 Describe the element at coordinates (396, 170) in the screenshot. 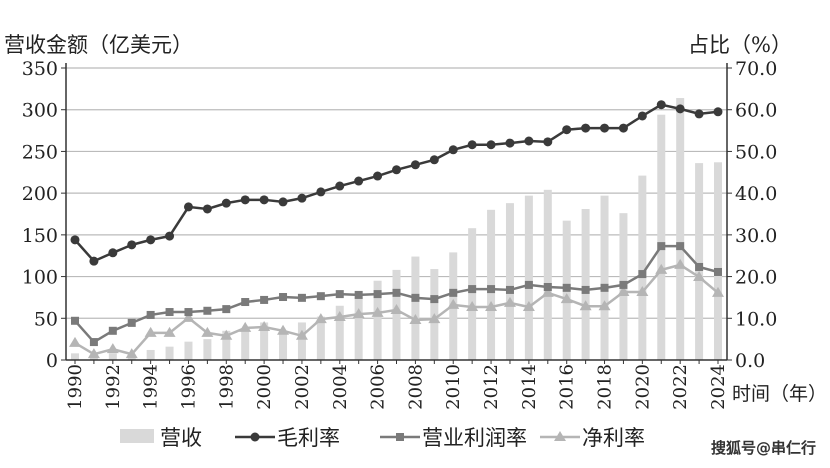

I see `circle-point-2007` at that location.